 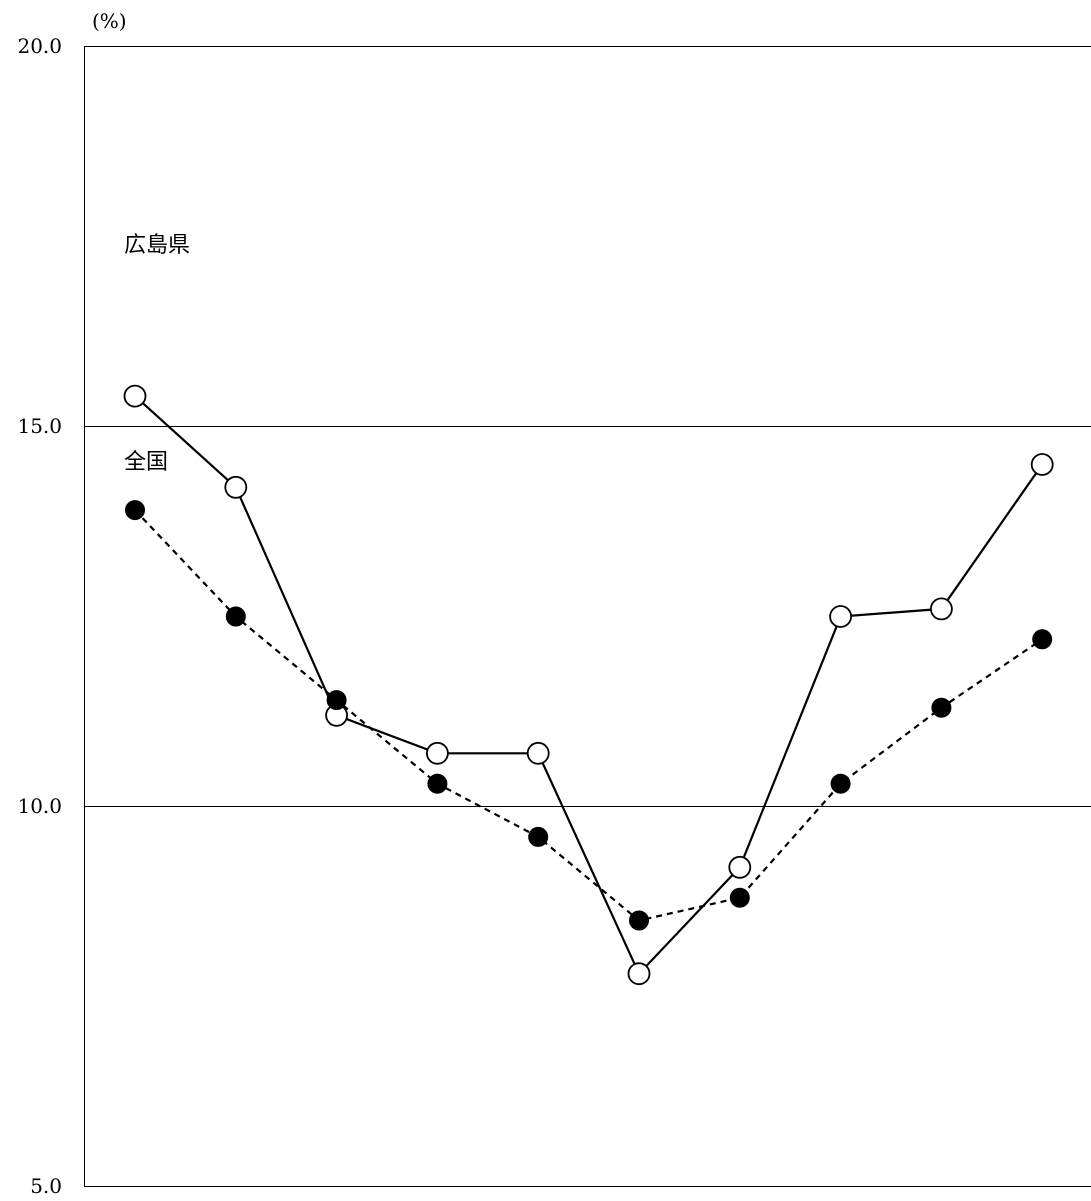 I want to click on y-tick-label-15: 15.0, so click(x=39, y=426).